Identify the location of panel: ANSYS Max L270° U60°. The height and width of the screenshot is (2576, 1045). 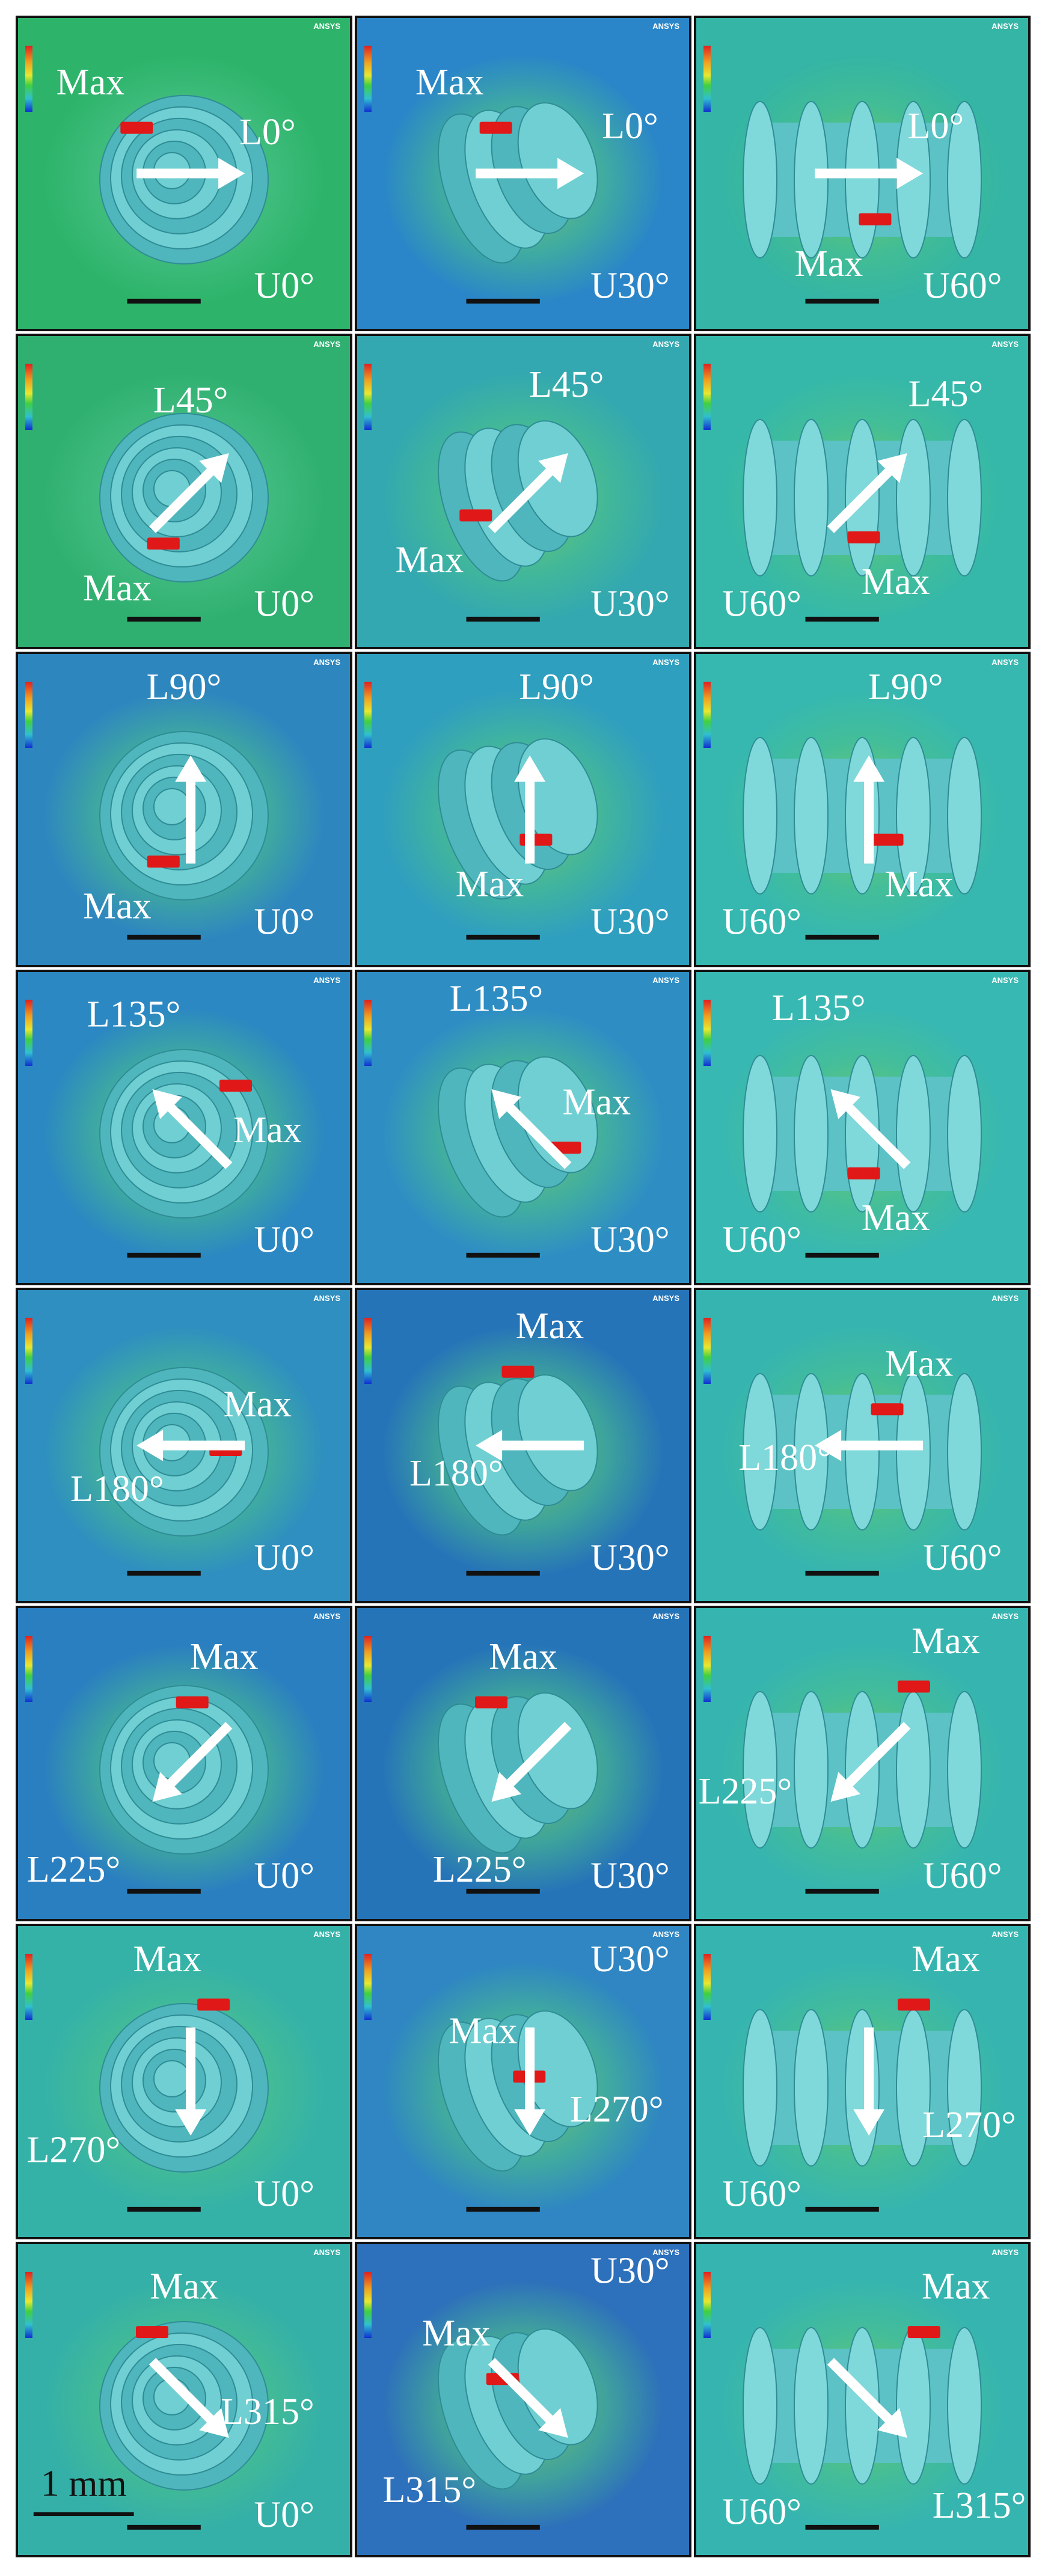
(863, 2081).